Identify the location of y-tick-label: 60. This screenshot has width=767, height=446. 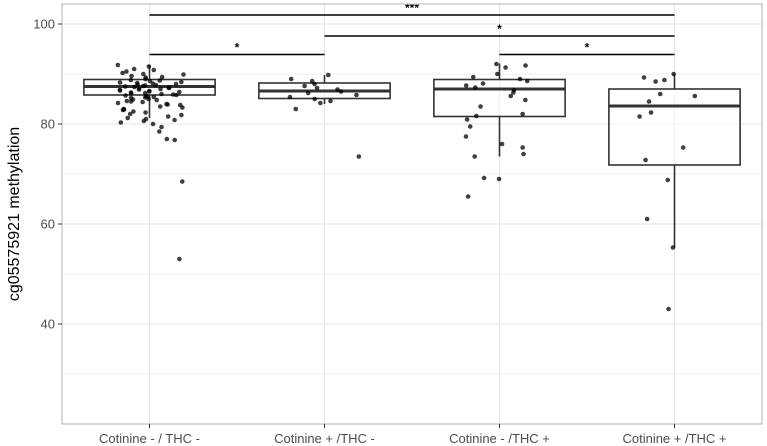
(48, 224).